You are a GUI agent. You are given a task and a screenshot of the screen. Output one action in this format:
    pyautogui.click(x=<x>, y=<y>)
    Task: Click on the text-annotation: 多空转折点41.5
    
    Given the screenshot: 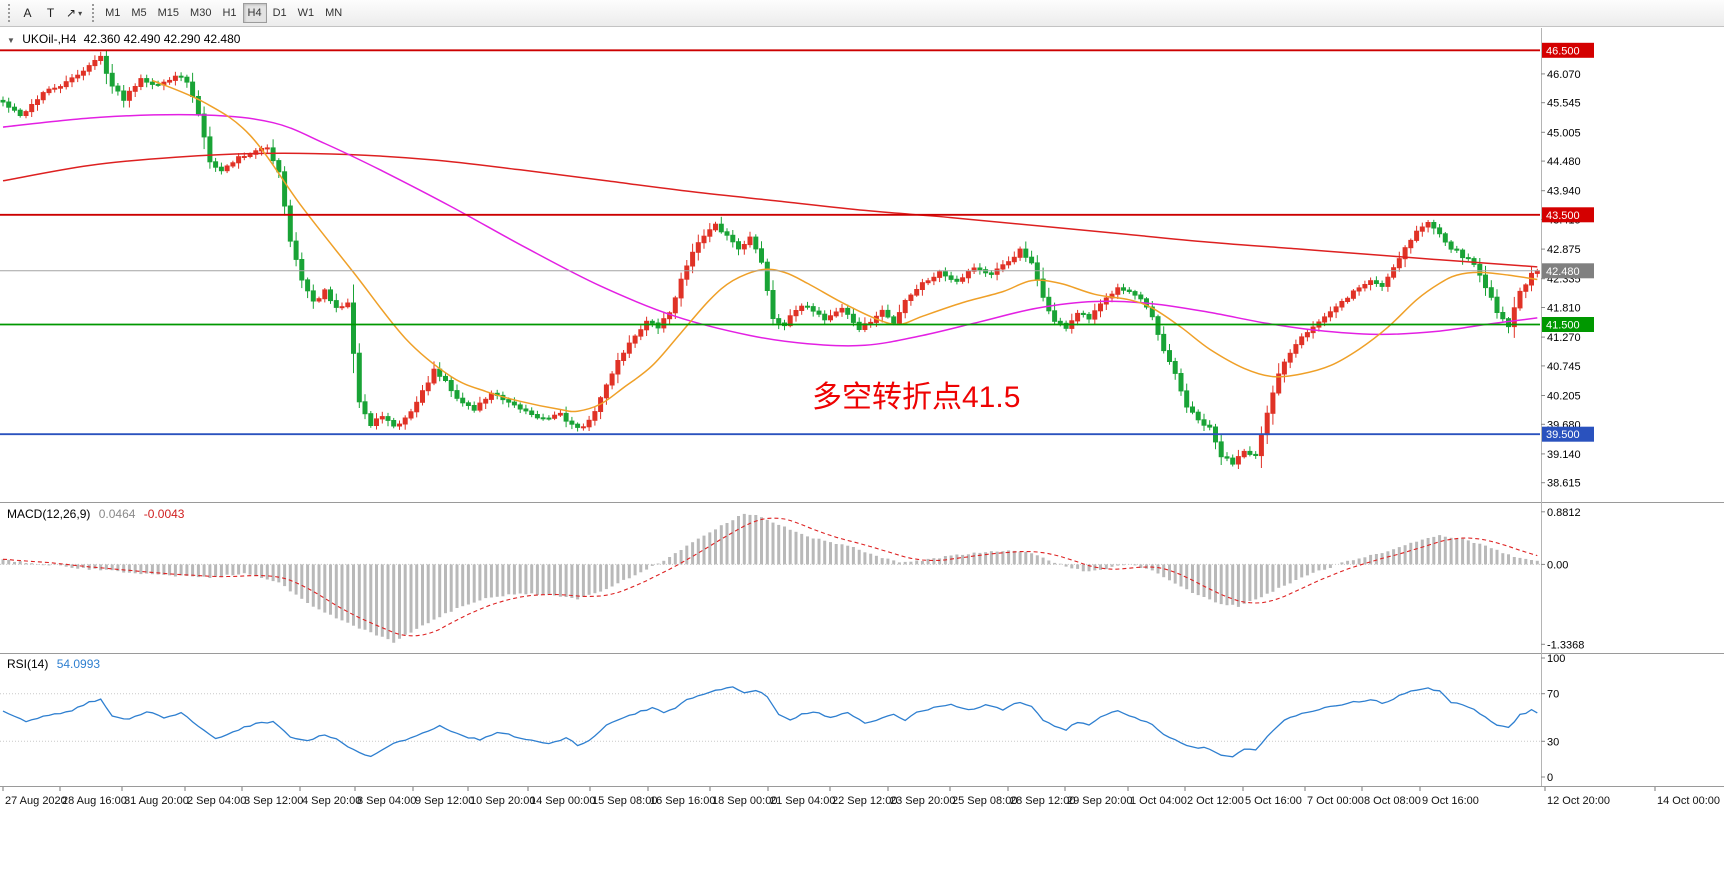 What is the action you would take?
    pyautogui.click(x=916, y=397)
    